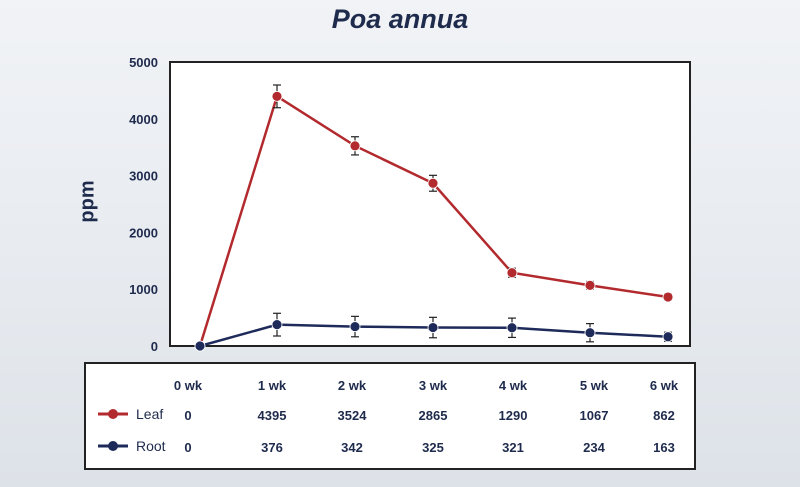 This screenshot has height=487, width=800. I want to click on leaf-value-0wk: 0, so click(188, 415).